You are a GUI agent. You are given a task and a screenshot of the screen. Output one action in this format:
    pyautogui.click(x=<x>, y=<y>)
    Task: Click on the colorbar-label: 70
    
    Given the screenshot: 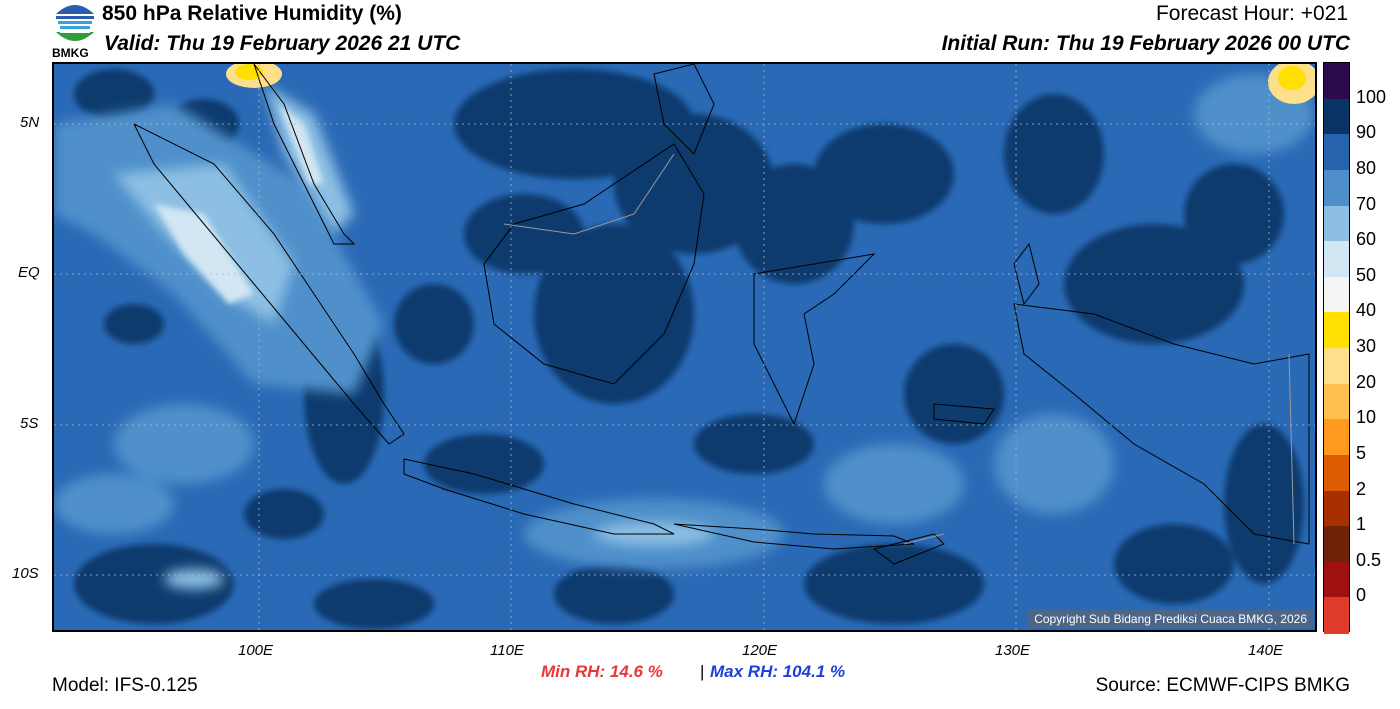 What is the action you would take?
    pyautogui.click(x=1366, y=203)
    